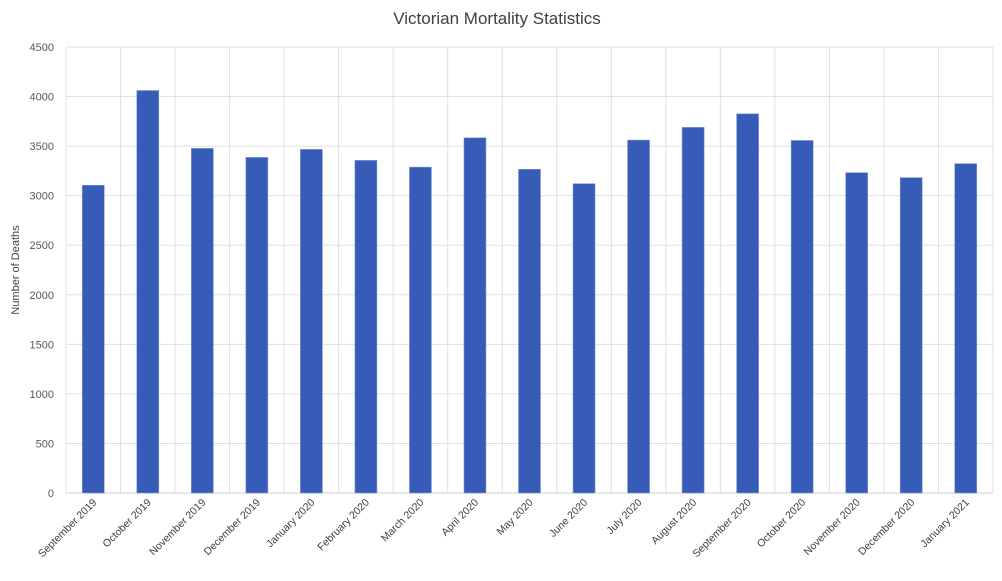  Describe the element at coordinates (51, 494) in the screenshot. I see `y-tick-label: 0` at that location.